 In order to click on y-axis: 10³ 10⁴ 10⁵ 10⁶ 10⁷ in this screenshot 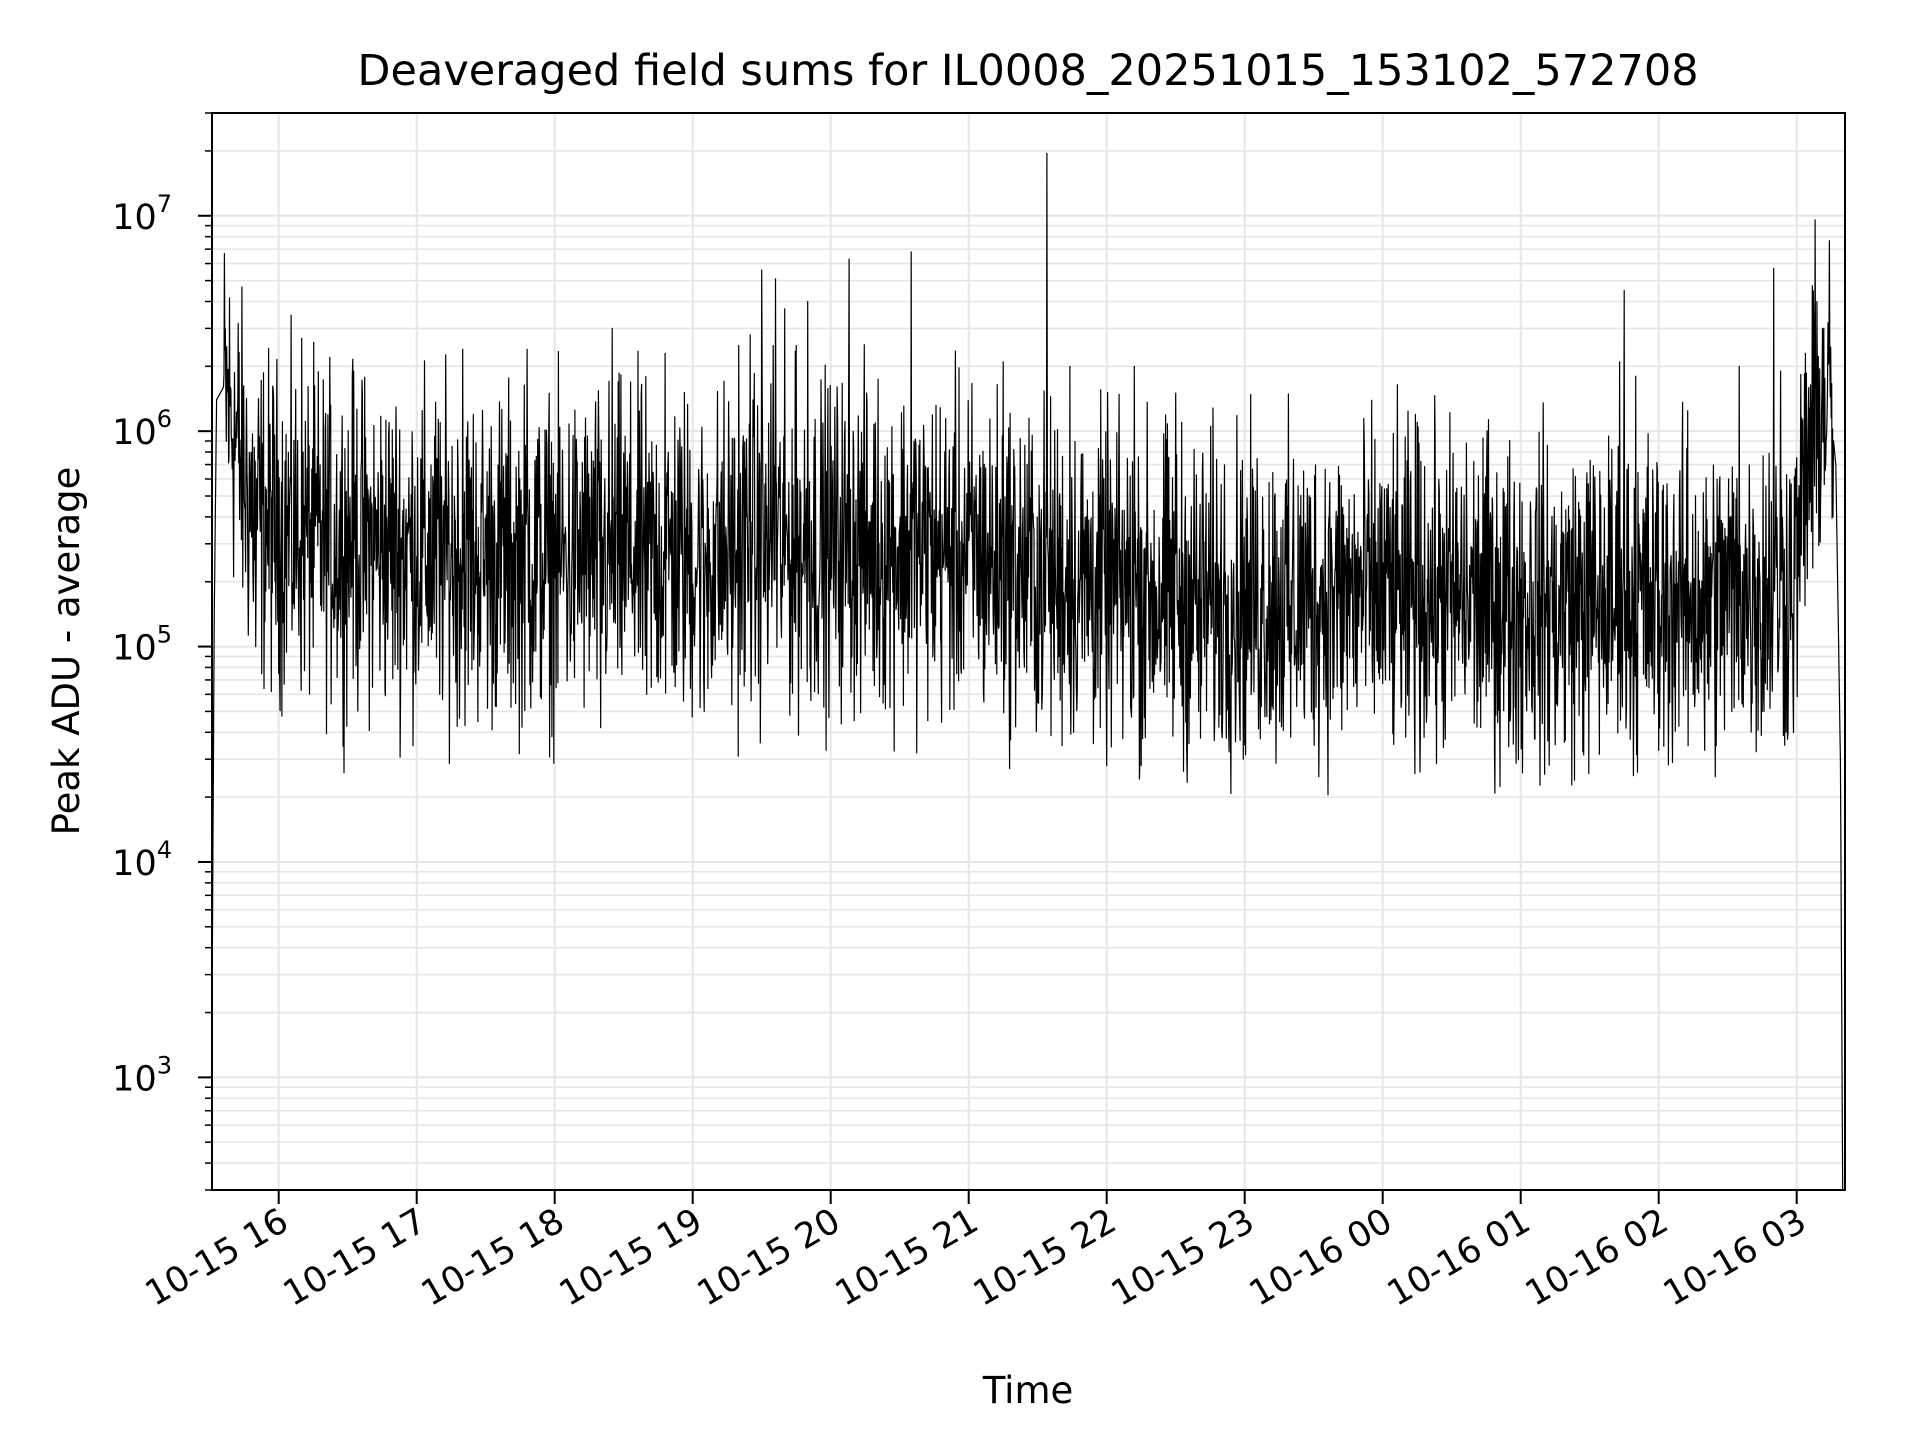, I will do `click(162, 651)`.